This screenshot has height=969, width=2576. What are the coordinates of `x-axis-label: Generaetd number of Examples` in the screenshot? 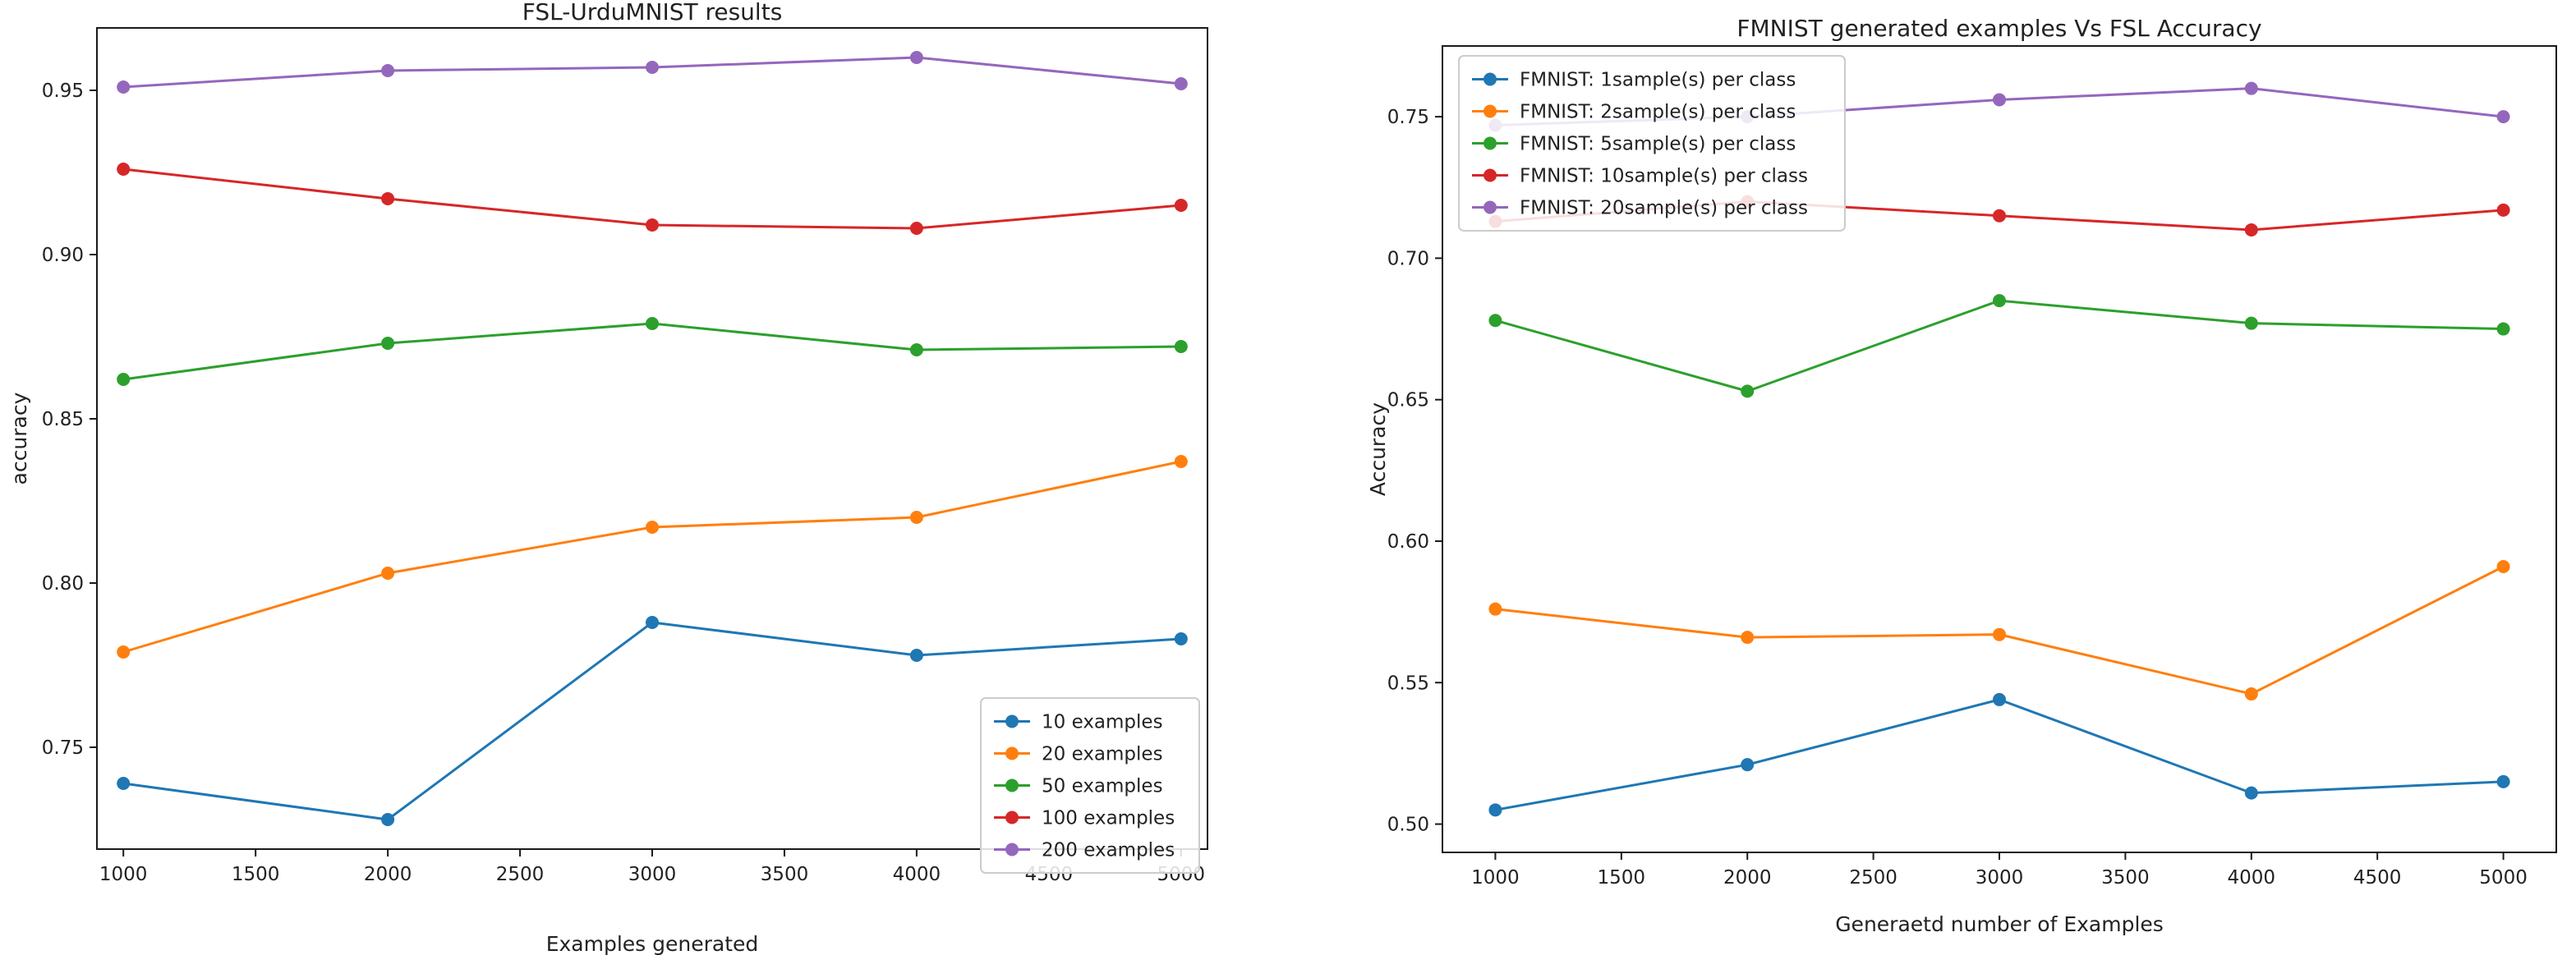 It's located at (1999, 924).